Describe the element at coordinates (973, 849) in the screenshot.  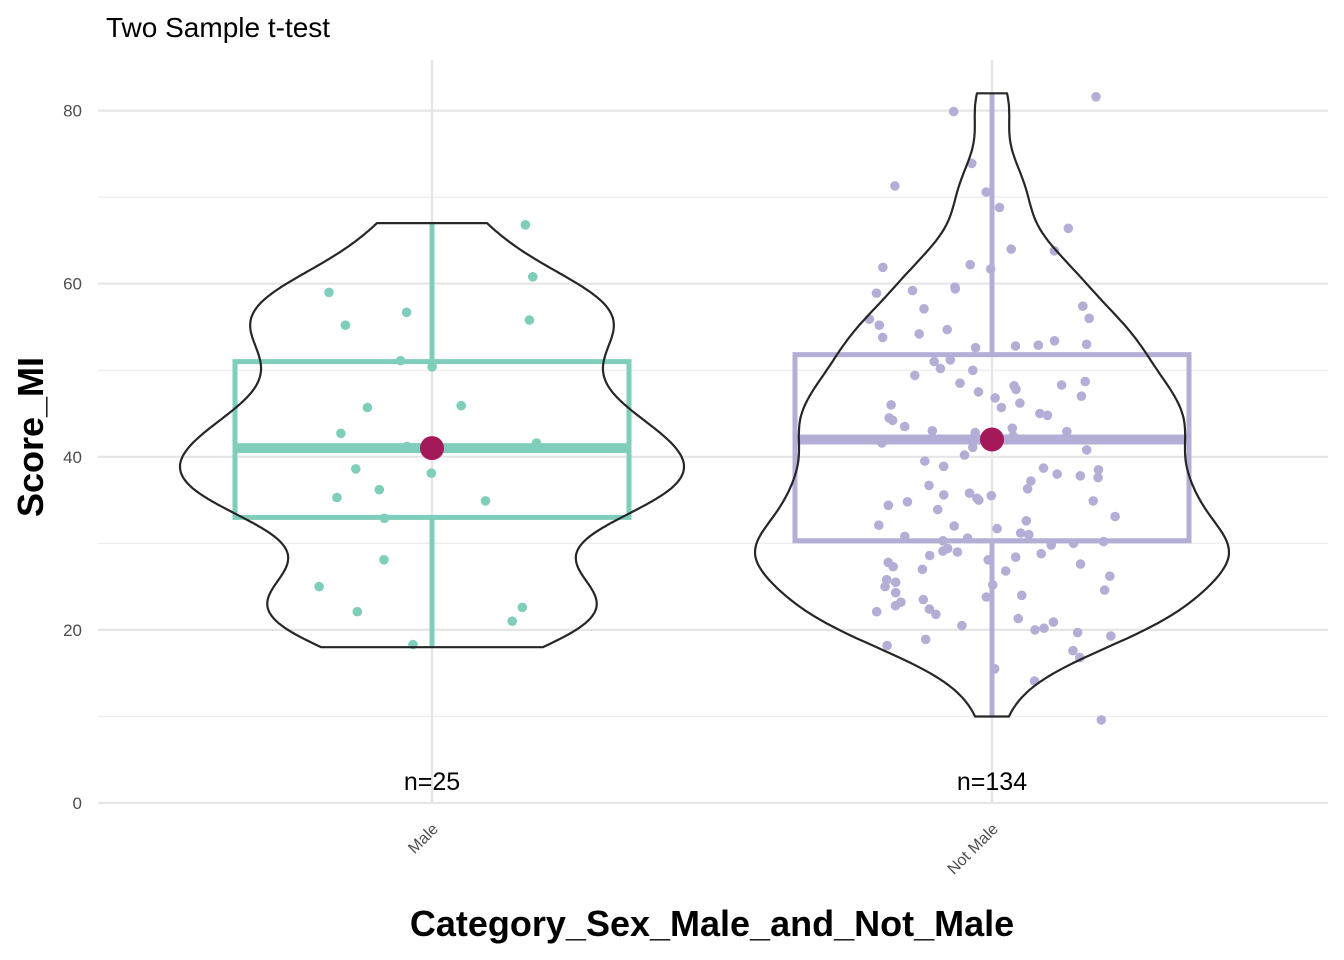
I see `x-tick-label: Not Male` at that location.